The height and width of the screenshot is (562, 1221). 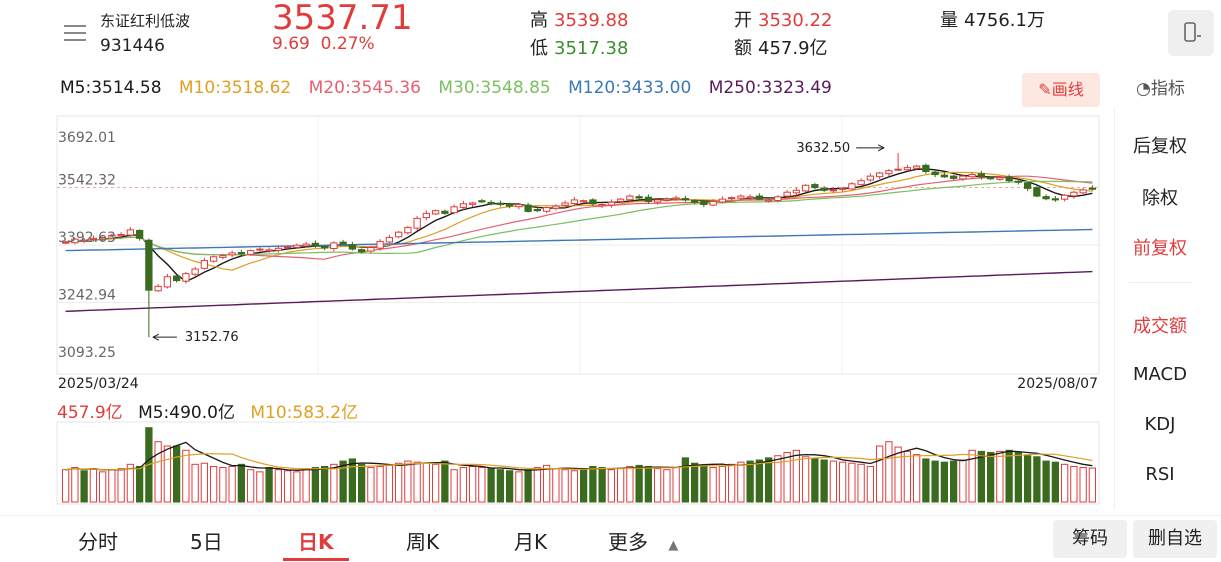 I want to click on sidebar-item-forward-adjust: 前复权, so click(x=1160, y=248).